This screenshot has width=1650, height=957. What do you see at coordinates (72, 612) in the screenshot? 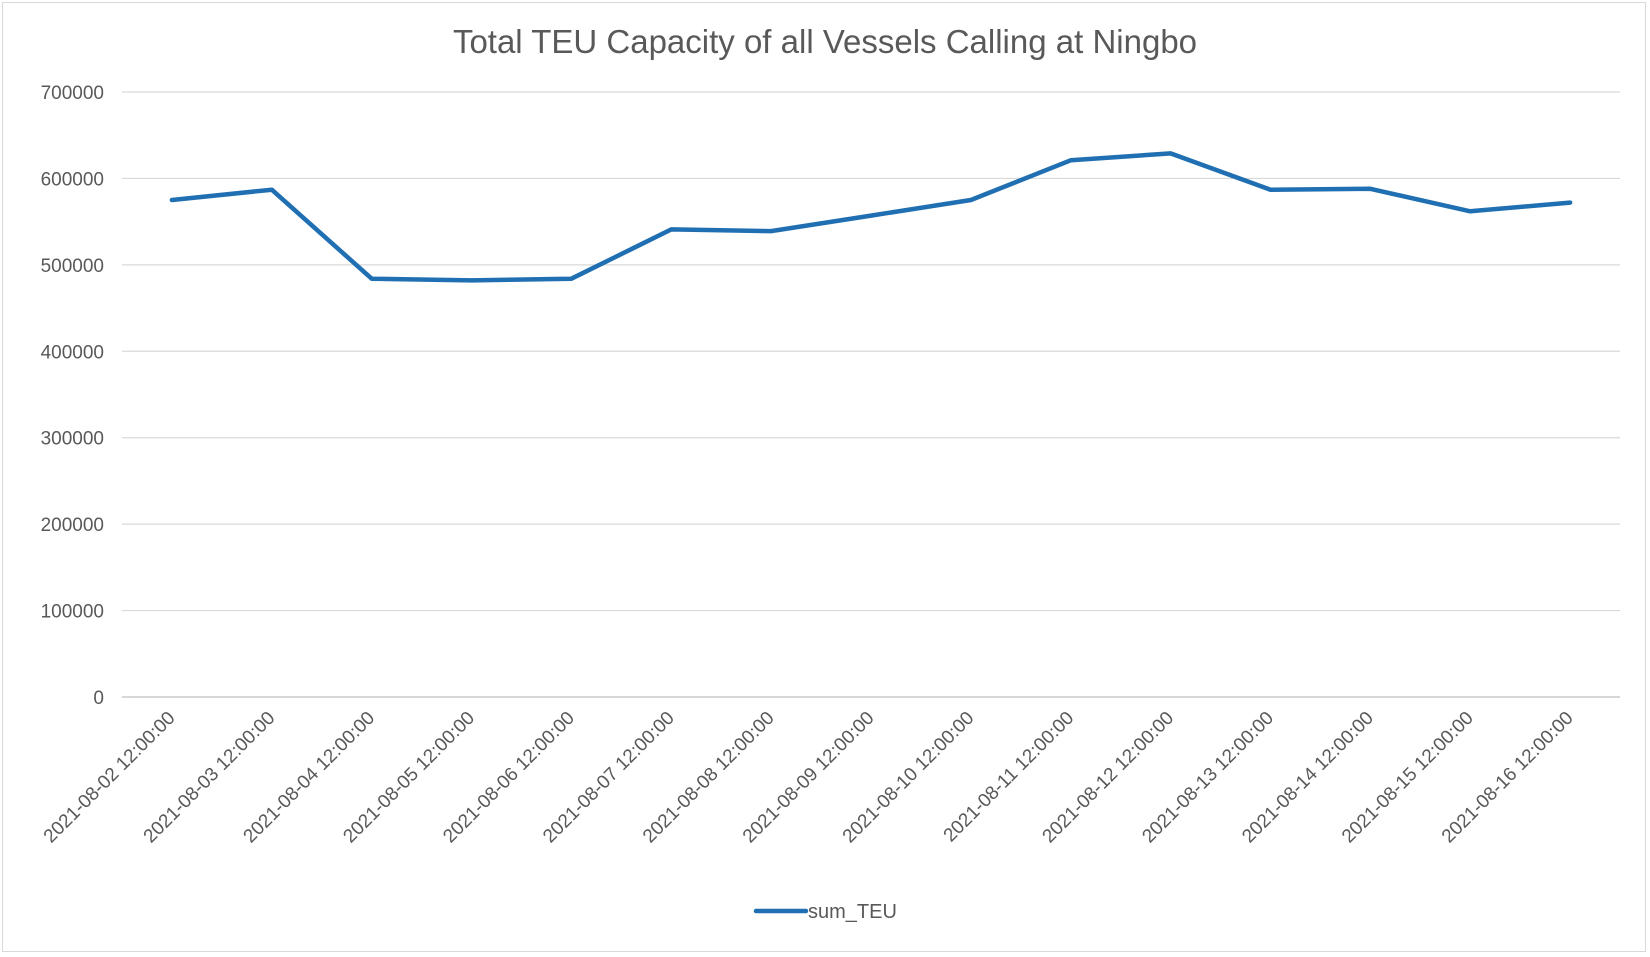
I see `y-tick-label: 100000` at bounding box center [72, 612].